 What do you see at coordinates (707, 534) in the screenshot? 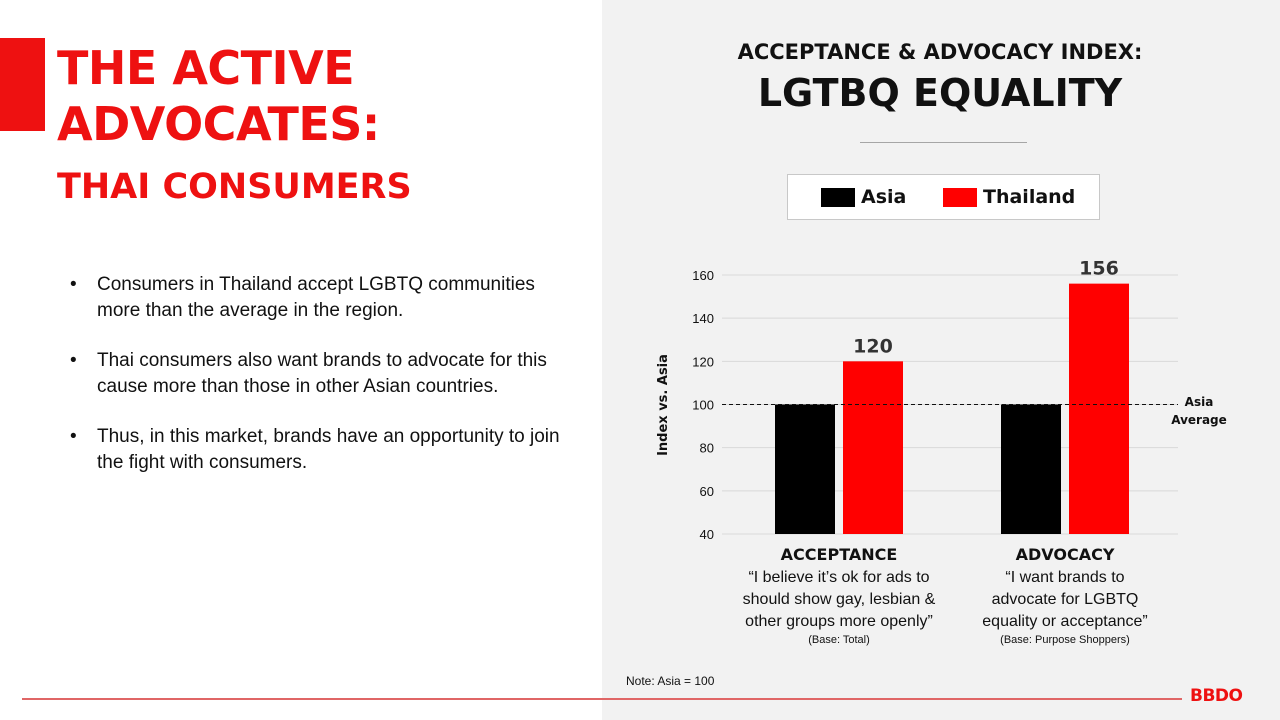
I see `y-tick-label: 40` at bounding box center [707, 534].